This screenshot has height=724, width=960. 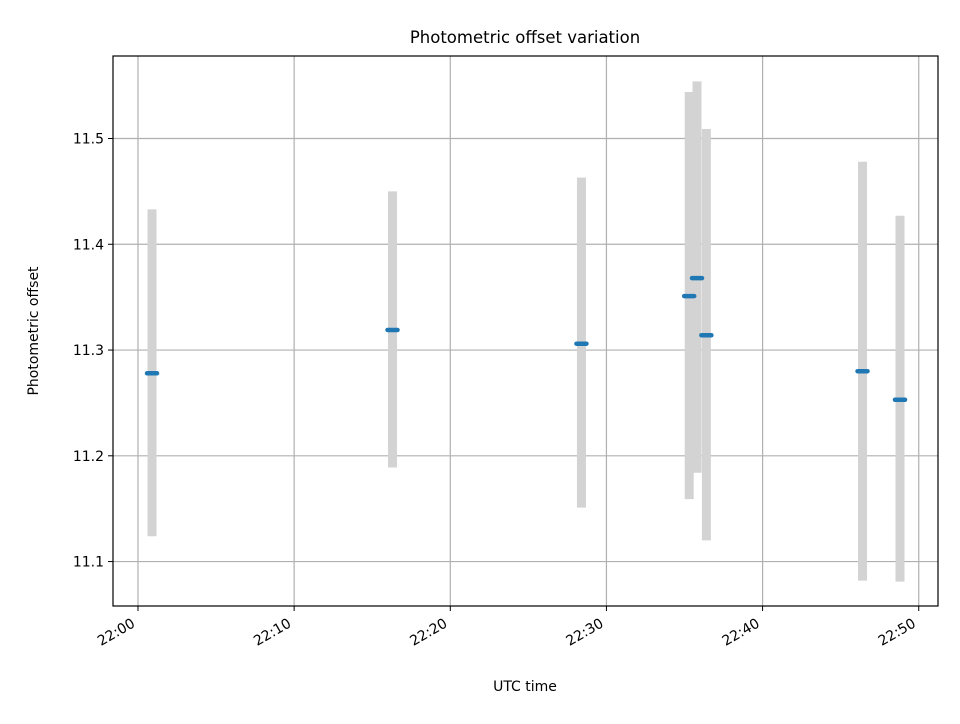 What do you see at coordinates (525, 687) in the screenshot?
I see `x-axis-label: UTC time` at bounding box center [525, 687].